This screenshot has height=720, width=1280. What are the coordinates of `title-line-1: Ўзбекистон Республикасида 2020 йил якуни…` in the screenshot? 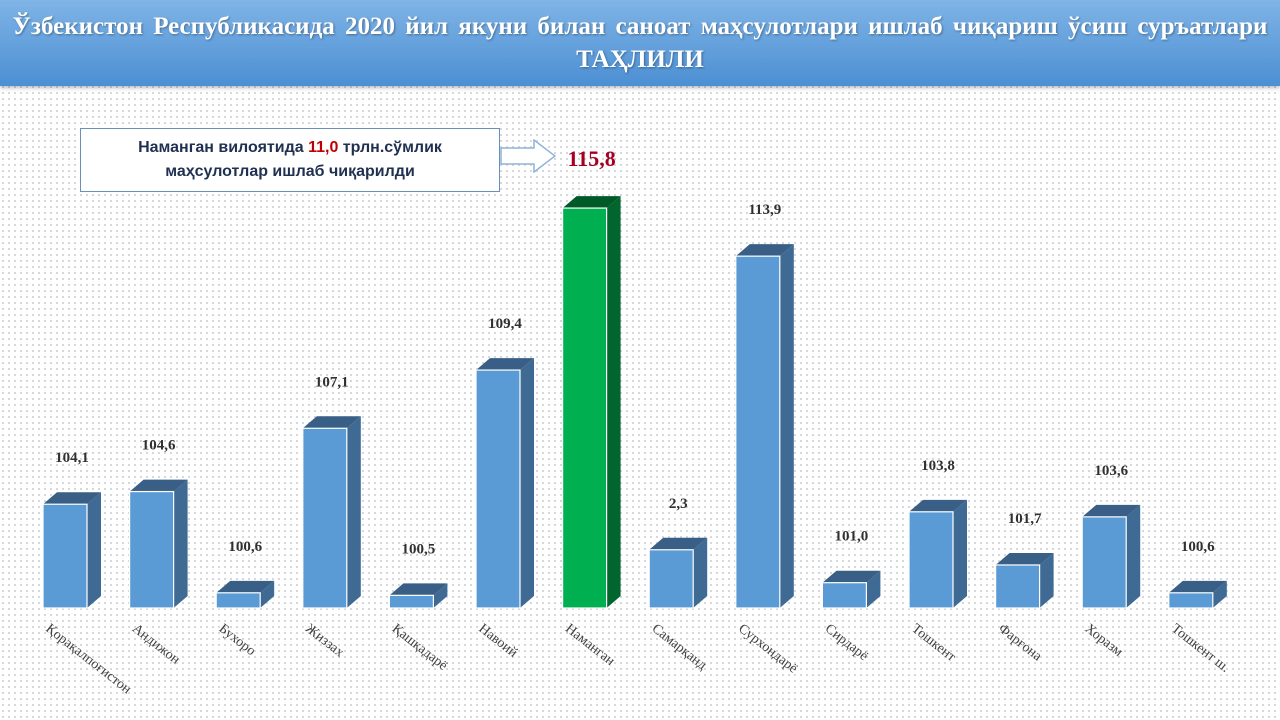 It's located at (640, 26).